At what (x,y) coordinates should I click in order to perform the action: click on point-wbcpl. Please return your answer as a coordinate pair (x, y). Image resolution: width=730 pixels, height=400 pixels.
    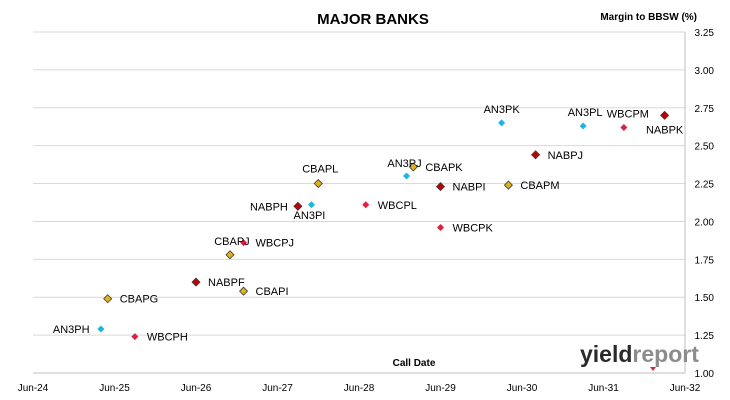
    Looking at the image, I should click on (366, 205).